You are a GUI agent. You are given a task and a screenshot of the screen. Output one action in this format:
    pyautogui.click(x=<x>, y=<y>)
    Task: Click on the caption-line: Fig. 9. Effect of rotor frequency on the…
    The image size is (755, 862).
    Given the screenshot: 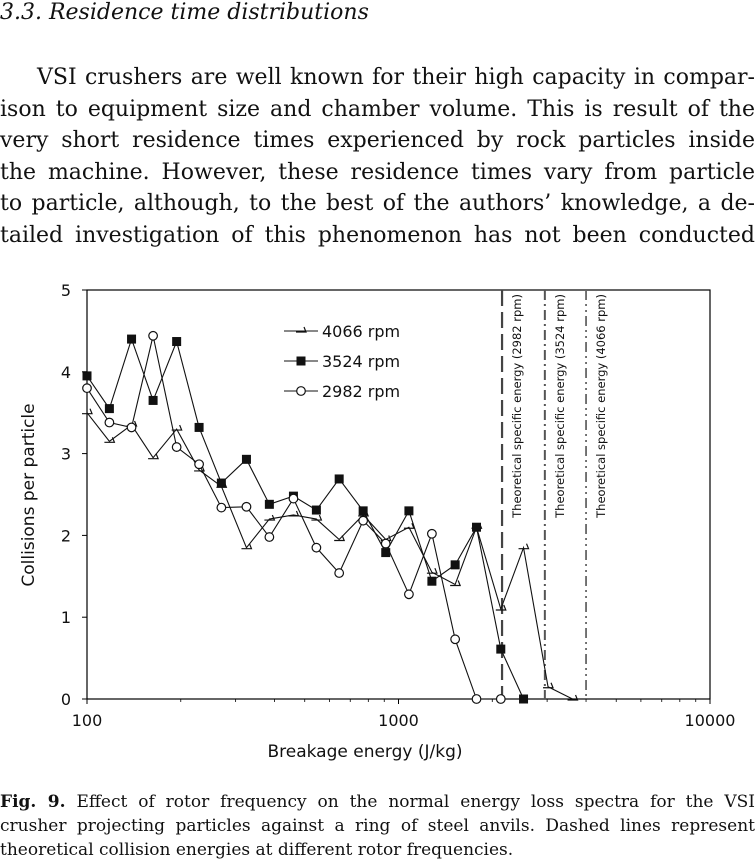 What is the action you would take?
    pyautogui.click(x=377, y=802)
    